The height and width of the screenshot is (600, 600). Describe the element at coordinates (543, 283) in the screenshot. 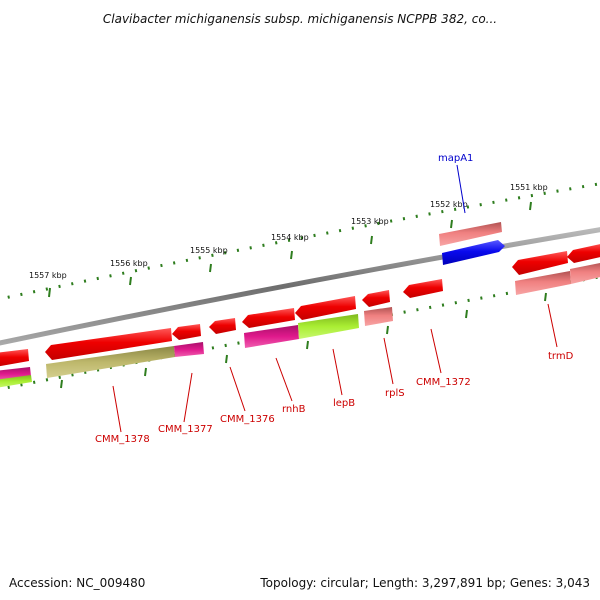

I see `cog-bar-trmD` at that location.